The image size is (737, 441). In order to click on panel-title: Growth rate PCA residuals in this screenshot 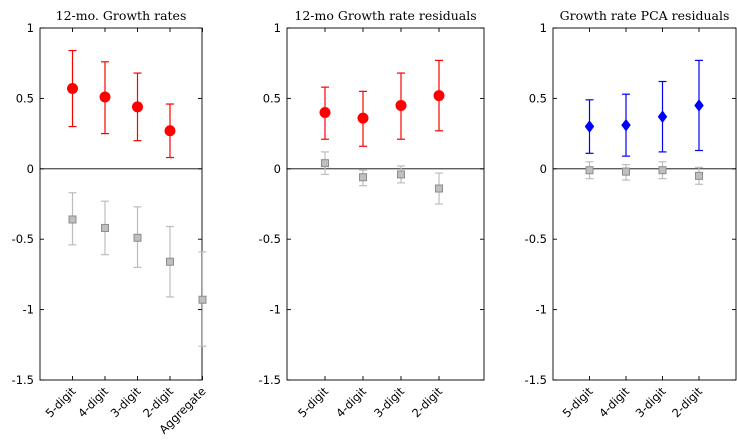, I will do `click(645, 15)`.